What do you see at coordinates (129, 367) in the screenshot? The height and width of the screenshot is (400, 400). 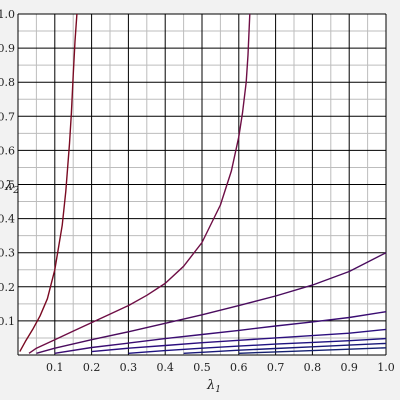 I see `x-tick-label: 0.3` at bounding box center [129, 367].